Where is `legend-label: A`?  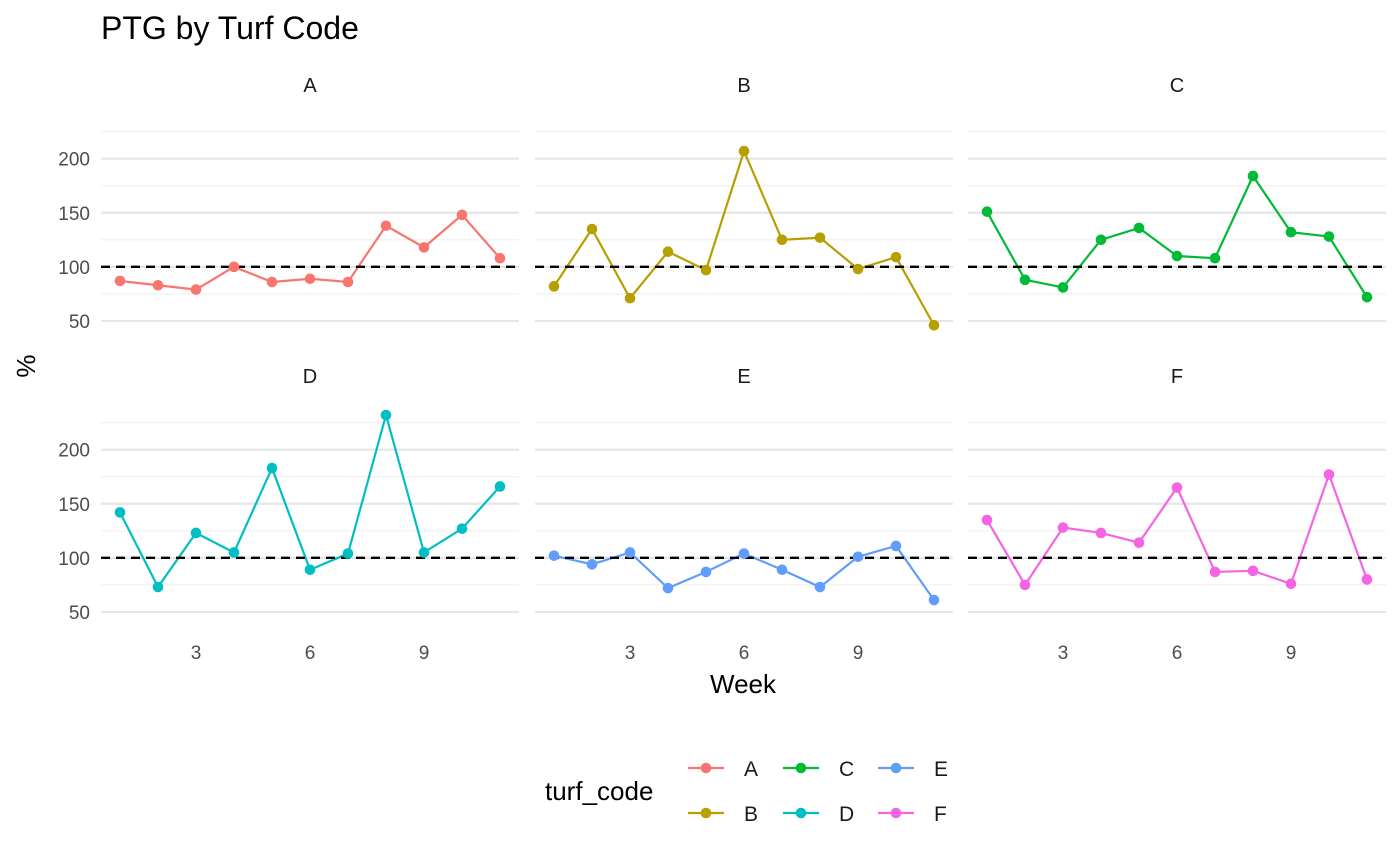 legend-label: A is located at coordinates (751, 769).